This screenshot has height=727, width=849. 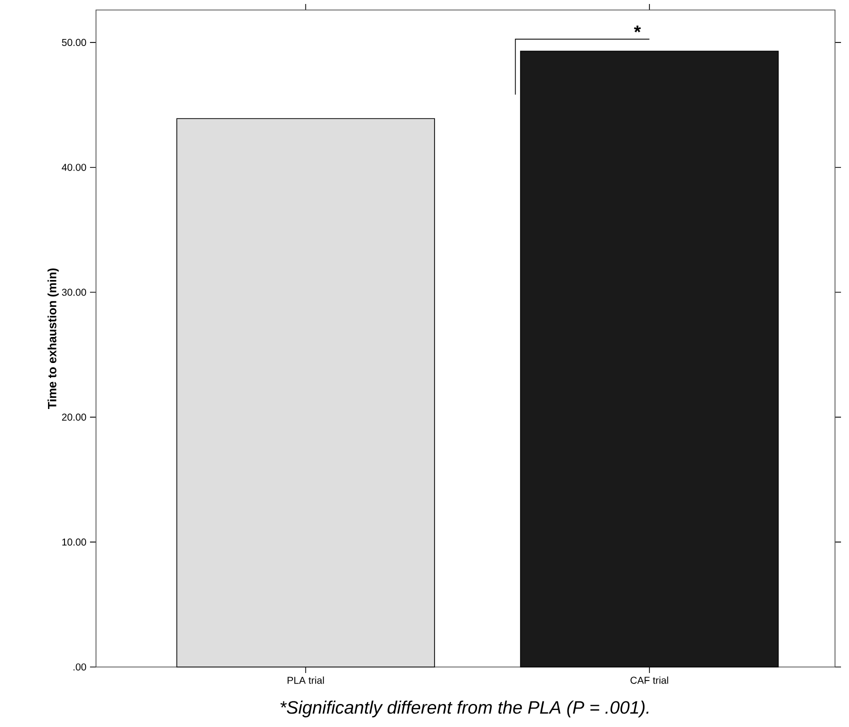 What do you see at coordinates (53, 338) in the screenshot?
I see `y-axis-title: Time to exhaustion (min)` at bounding box center [53, 338].